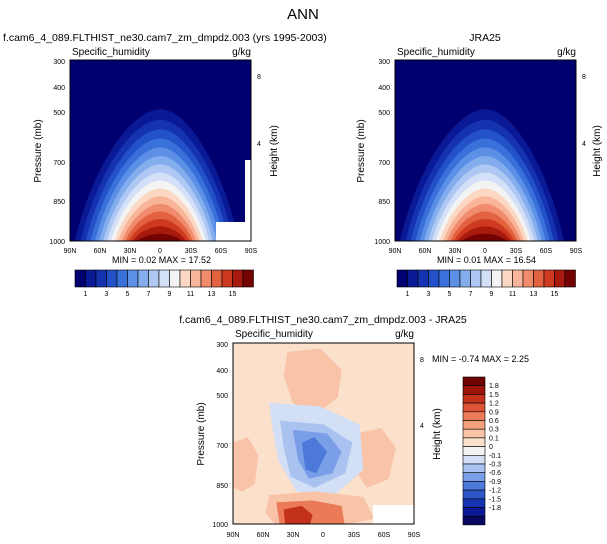 This screenshot has height=544, width=607. What do you see at coordinates (274, 151) in the screenshot?
I see `panel-model-ylabel-right: Height (km)` at bounding box center [274, 151].